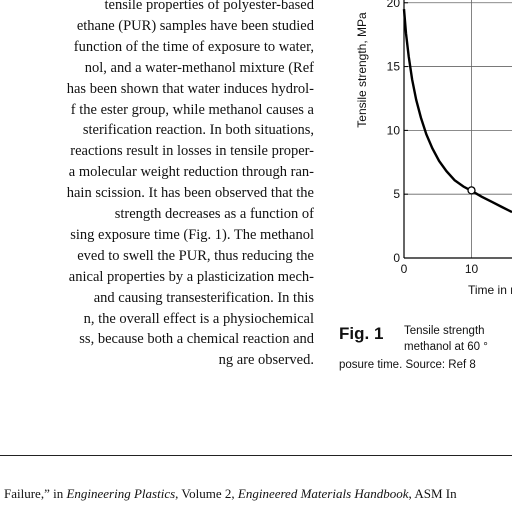 The image size is (512, 512). Describe the element at coordinates (206, 493) in the screenshot. I see `footnote-mid: , Volume 2,` at that location.